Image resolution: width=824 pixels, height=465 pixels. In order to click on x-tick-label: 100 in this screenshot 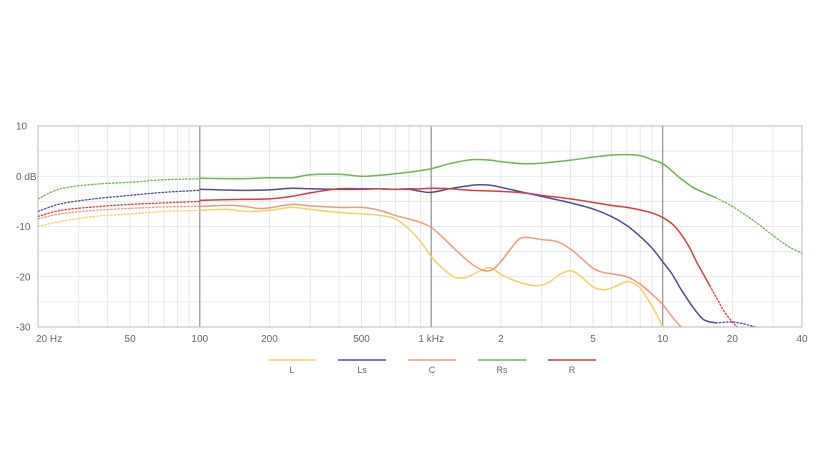, I will do `click(199, 339)`.